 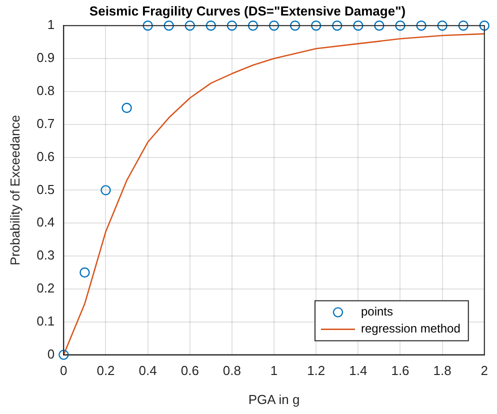 I want to click on y-tick-label: 0.6, so click(x=45, y=156).